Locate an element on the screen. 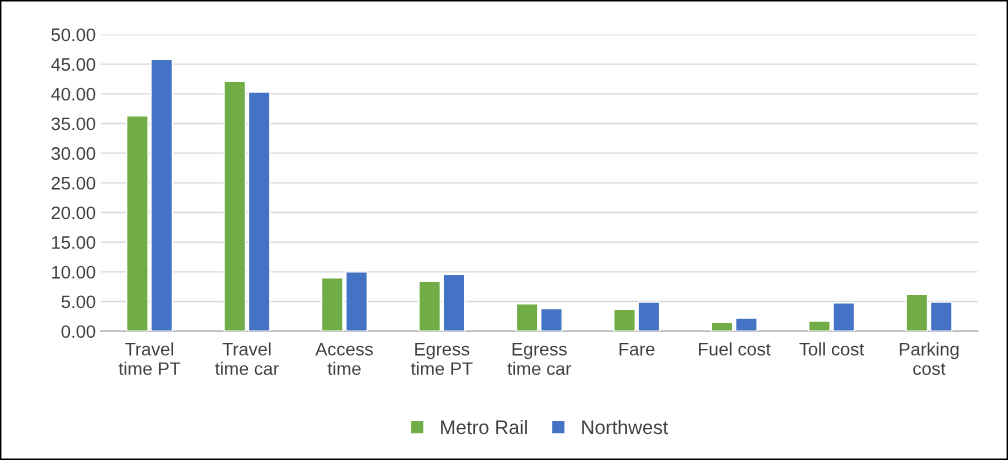  legend-label: Northwest is located at coordinates (625, 427).